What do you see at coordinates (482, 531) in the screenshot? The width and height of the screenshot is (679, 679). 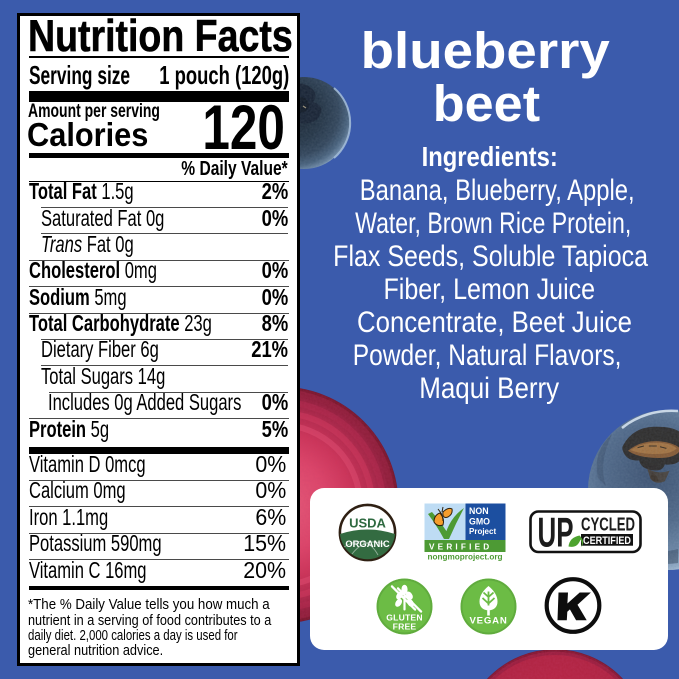 I see `svg-text: Project` at bounding box center [482, 531].